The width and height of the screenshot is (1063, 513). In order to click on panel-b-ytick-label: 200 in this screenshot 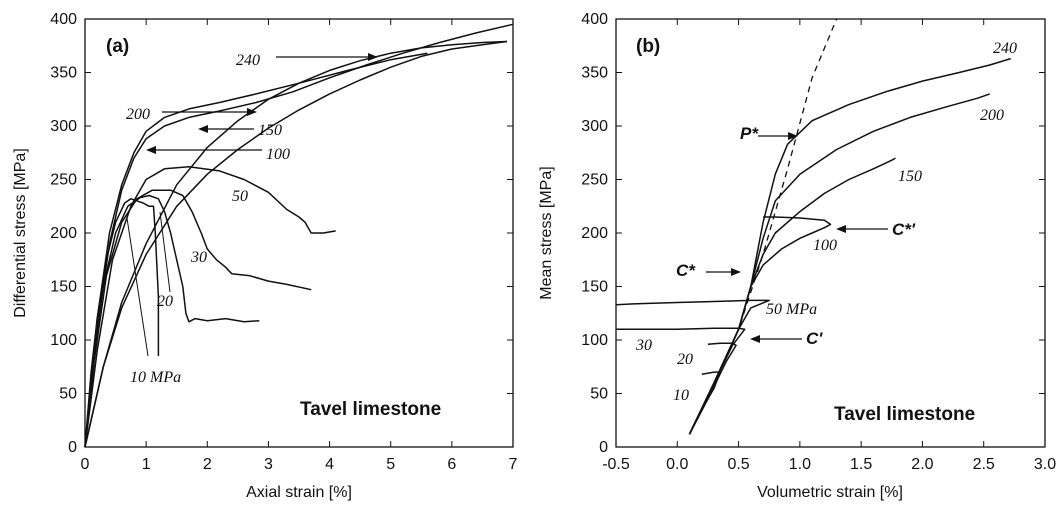, I will do `click(594, 233)`.